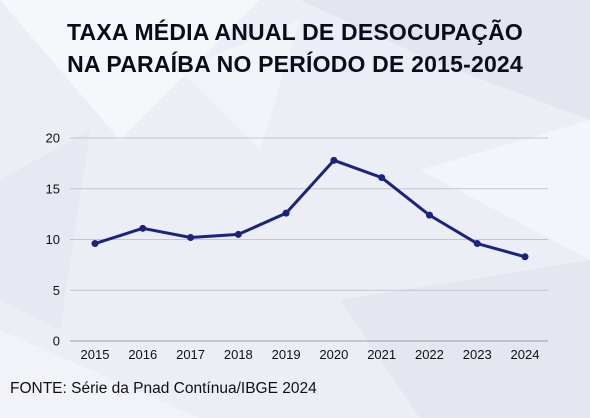 Image resolution: width=590 pixels, height=418 pixels. Describe the element at coordinates (477, 244) in the screenshot. I see `data-point-2023` at that location.